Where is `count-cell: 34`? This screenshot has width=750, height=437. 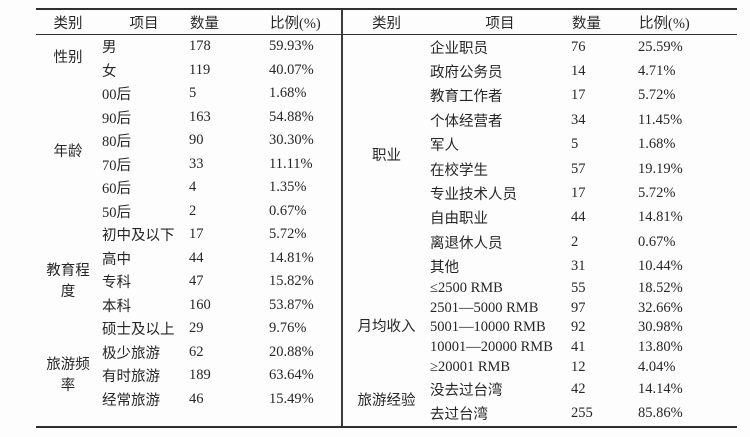
count-cell: 34 is located at coordinates (578, 119).